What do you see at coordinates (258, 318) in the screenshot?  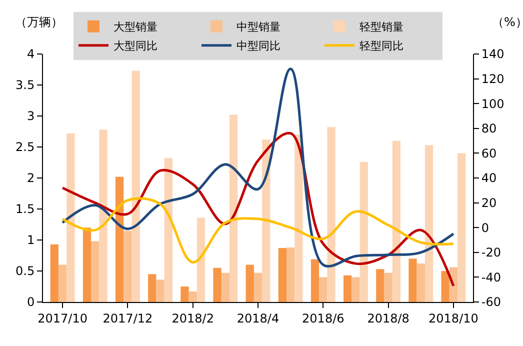 I see `x-tick-label: 2018/4` at bounding box center [258, 318].